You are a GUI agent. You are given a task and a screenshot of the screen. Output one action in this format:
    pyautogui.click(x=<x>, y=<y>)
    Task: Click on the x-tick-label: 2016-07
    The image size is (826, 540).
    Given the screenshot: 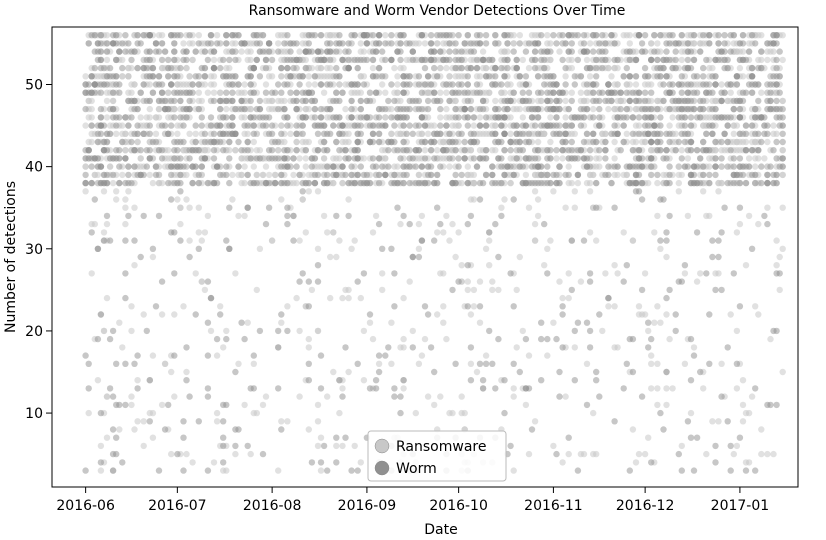 What is the action you would take?
    pyautogui.click(x=177, y=506)
    